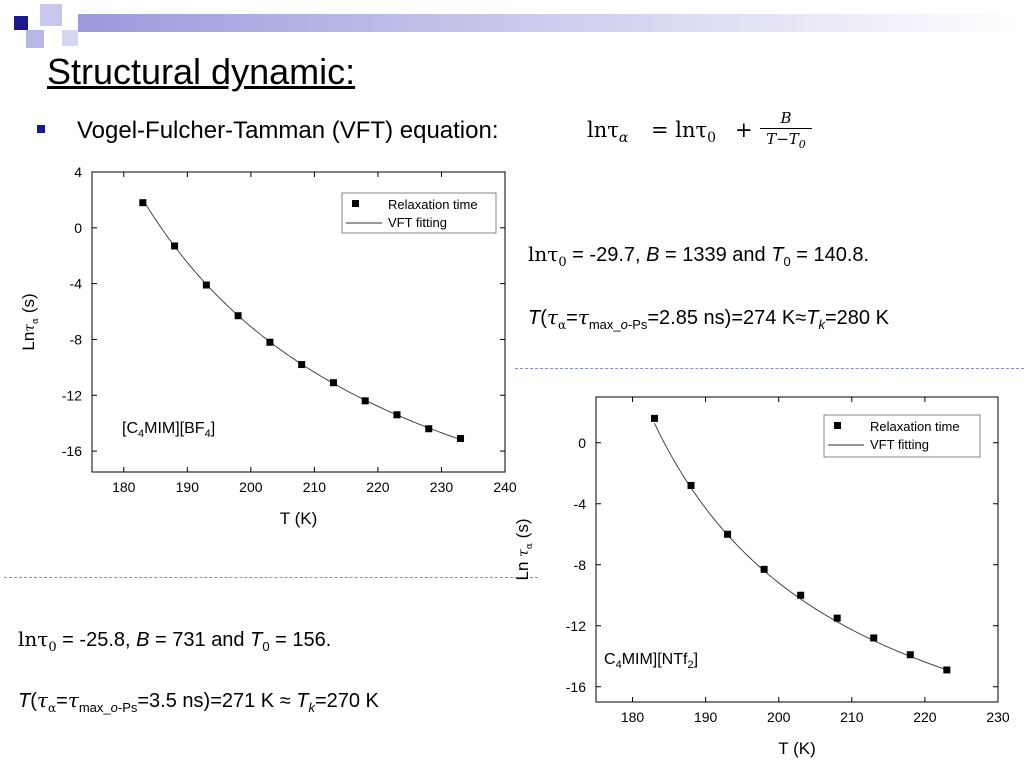 The height and width of the screenshot is (768, 1024). What do you see at coordinates (175, 641) in the screenshot?
I see `params-bottom-line1: lnτ0 = -25.8, B = 731 and T0 = 156.` at bounding box center [175, 641].